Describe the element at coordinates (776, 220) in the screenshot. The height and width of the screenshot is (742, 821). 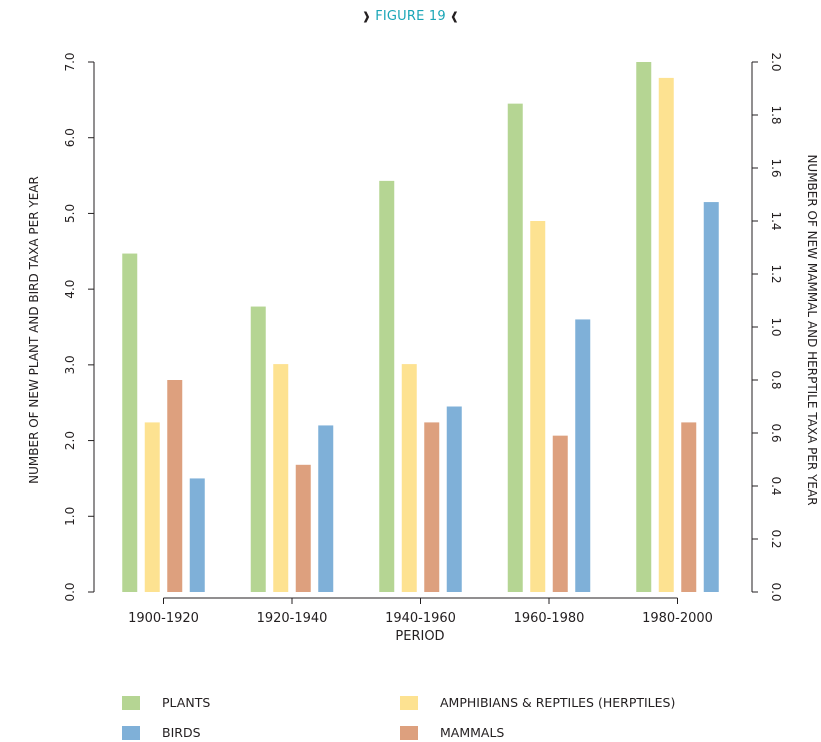
I see `y-tick-label-right: 1.4` at that location.